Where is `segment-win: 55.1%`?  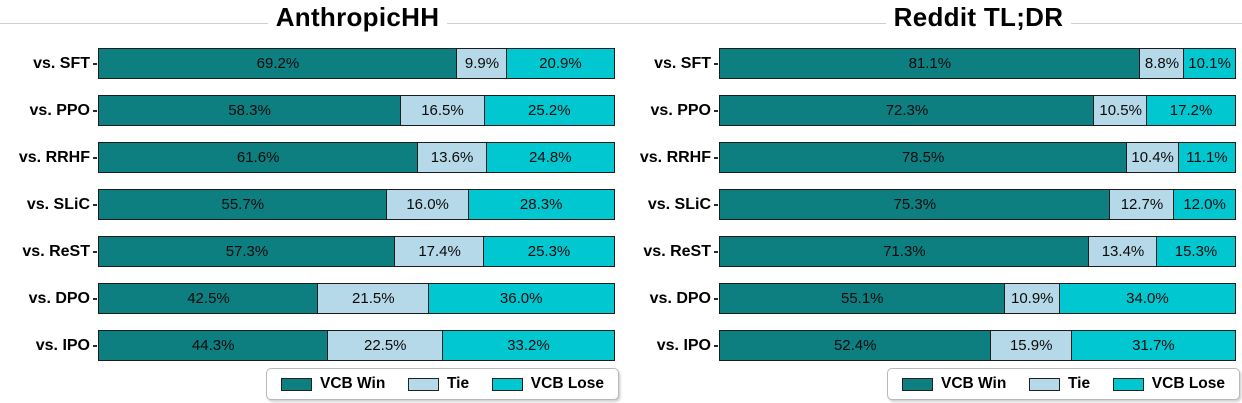 segment-win: 55.1% is located at coordinates (862, 298).